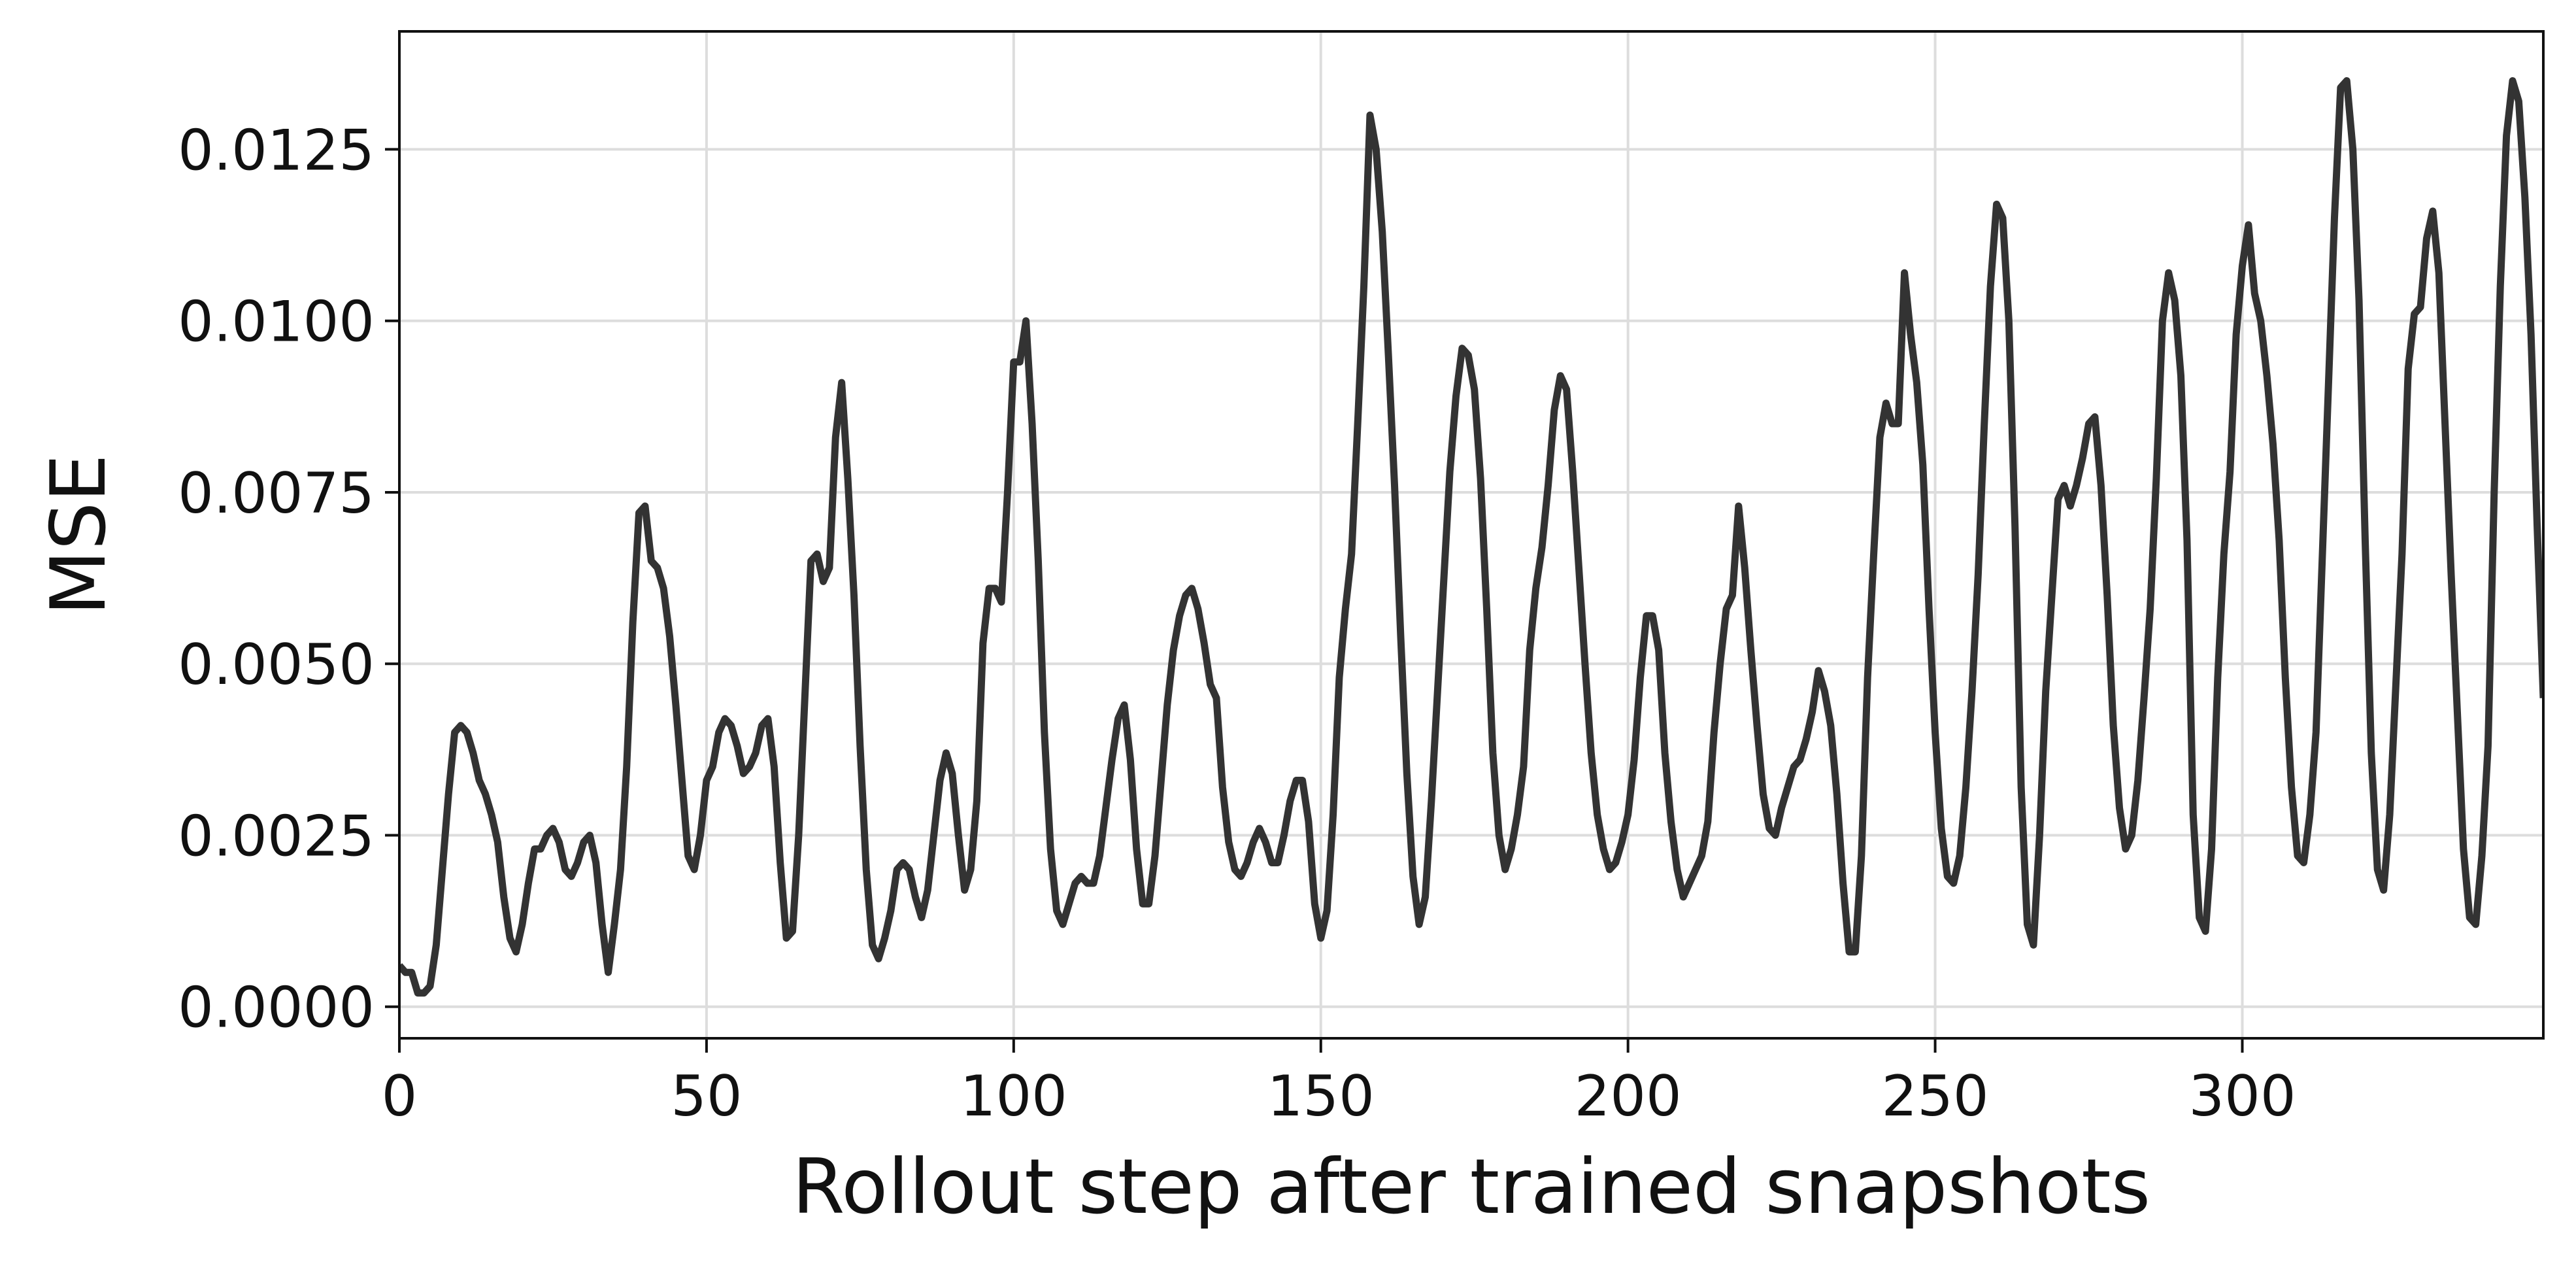  Describe the element at coordinates (1934, 1096) in the screenshot. I see `x-tick-label: 250` at that location.